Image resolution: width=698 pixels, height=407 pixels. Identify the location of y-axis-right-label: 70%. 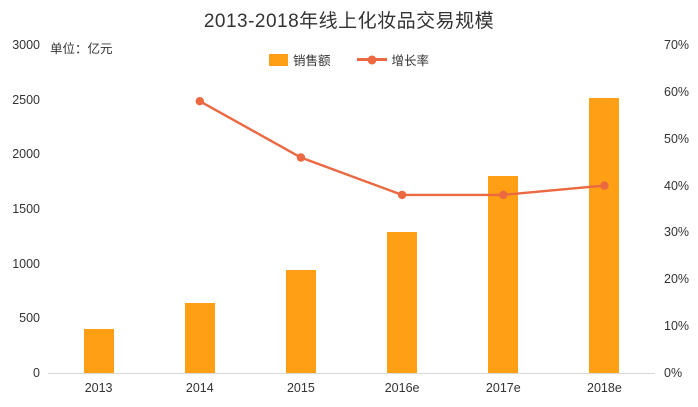
(677, 45).